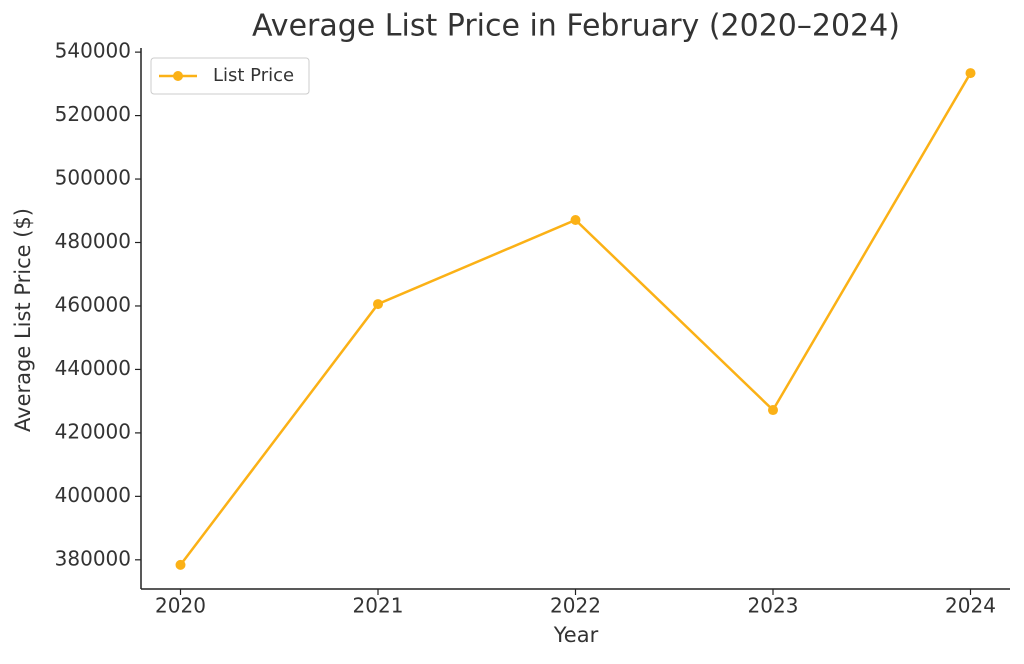 This screenshot has height=664, width=1024. What do you see at coordinates (575, 606) in the screenshot?
I see `x-tick-label: 2022` at bounding box center [575, 606].